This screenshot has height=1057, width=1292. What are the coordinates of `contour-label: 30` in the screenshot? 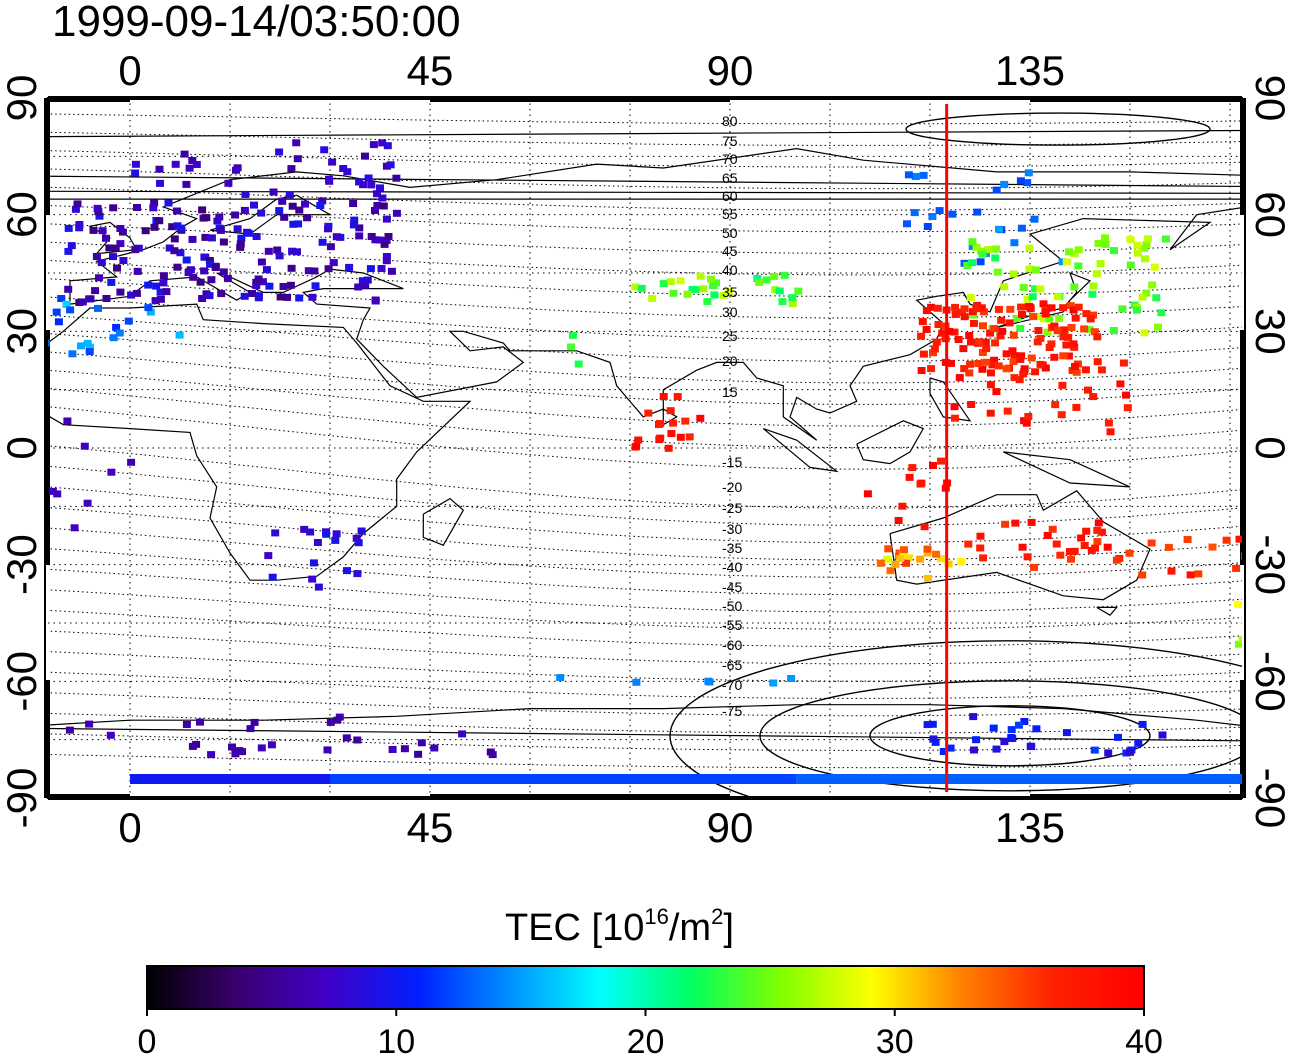 It's located at (730, 312).